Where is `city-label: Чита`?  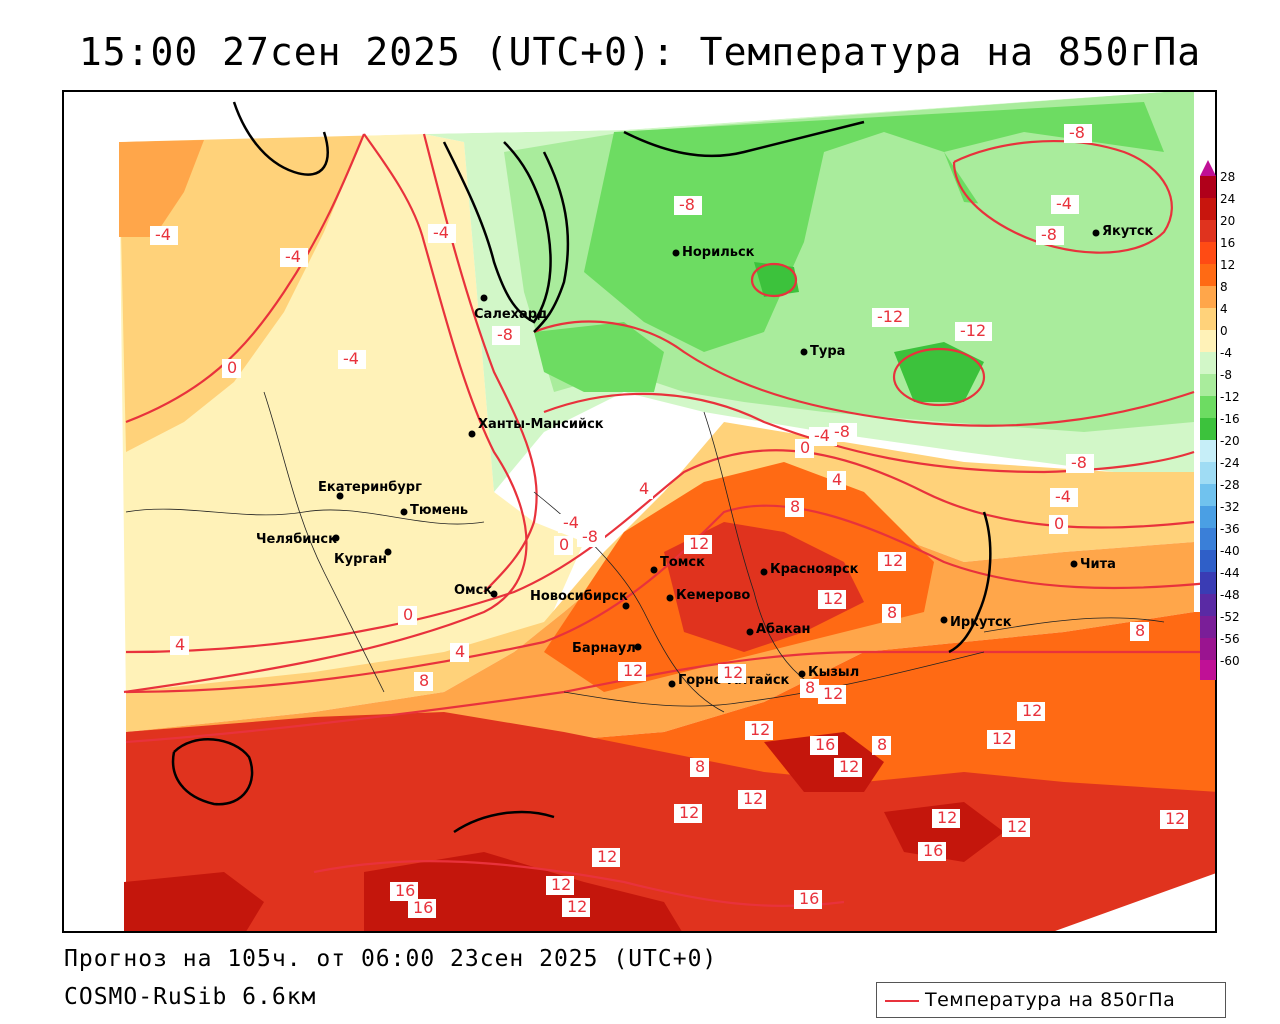 city-label: Чита is located at coordinates (1098, 564).